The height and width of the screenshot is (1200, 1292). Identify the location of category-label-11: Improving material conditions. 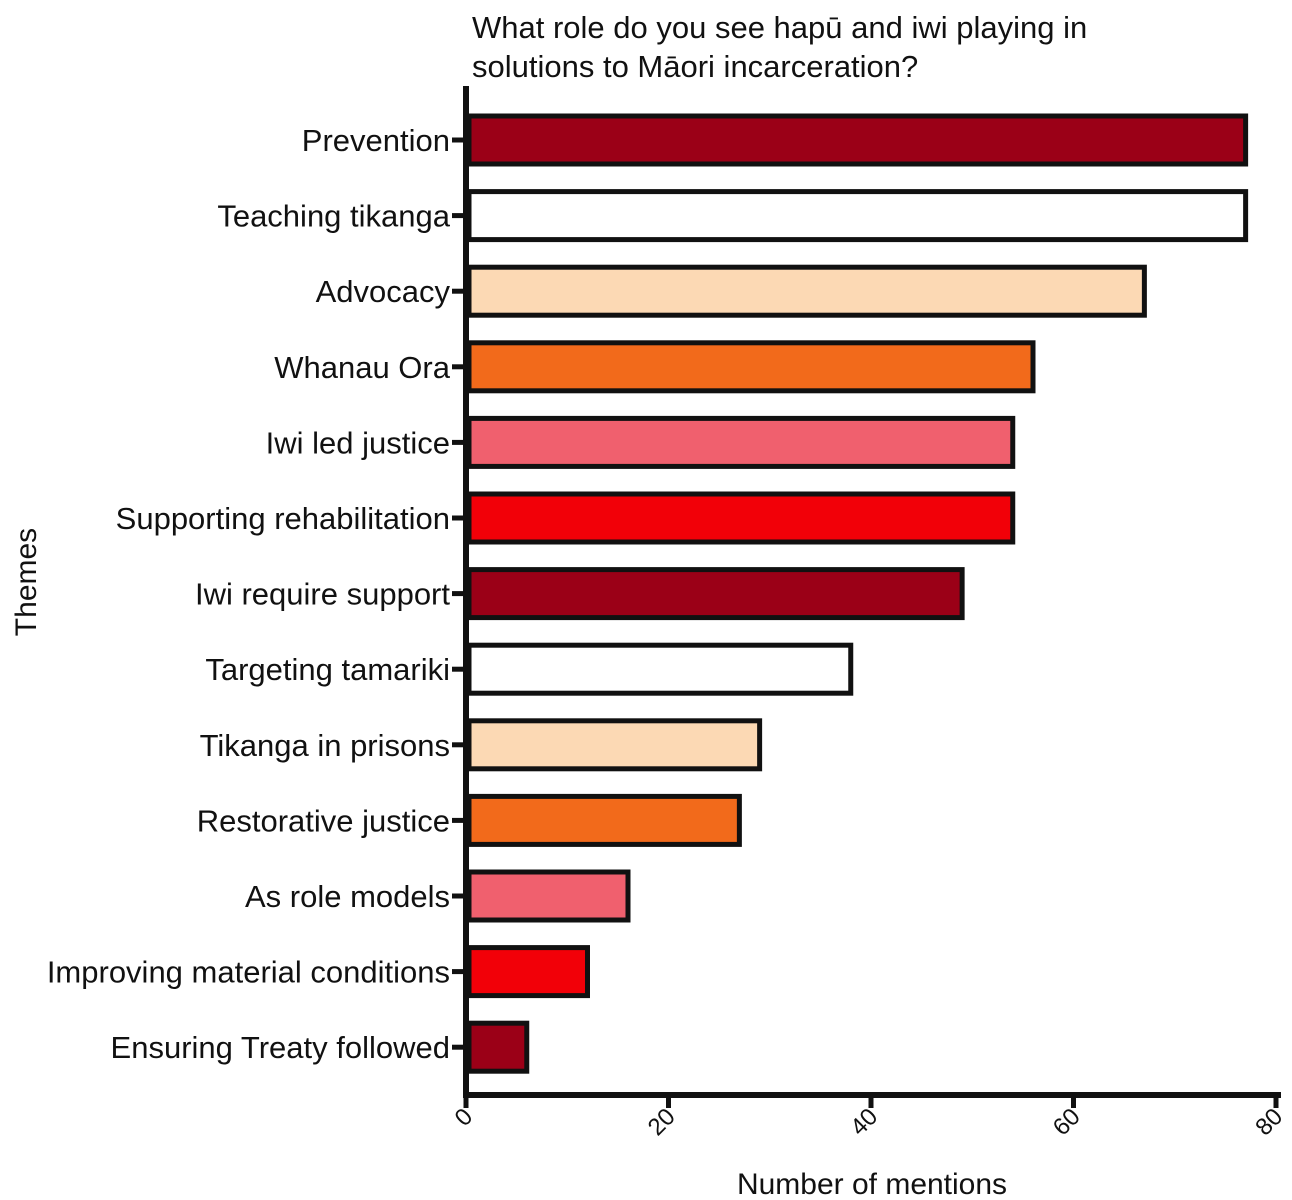
(248, 972).